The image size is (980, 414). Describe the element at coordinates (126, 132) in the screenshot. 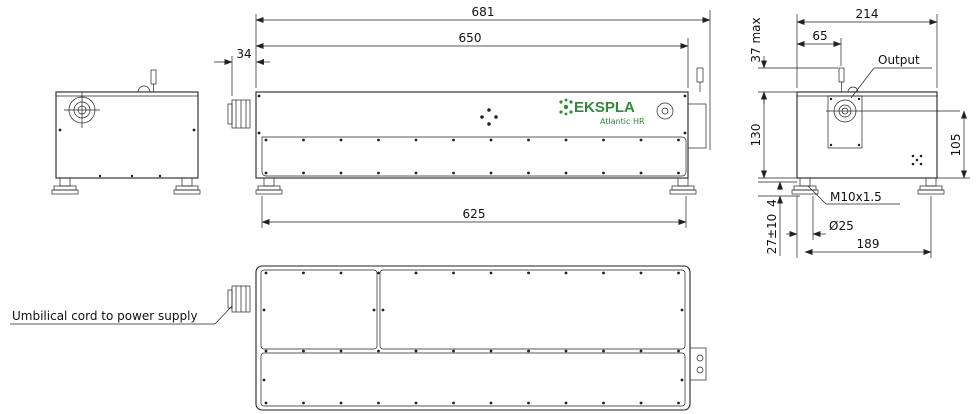

I see `left-end-view` at that location.